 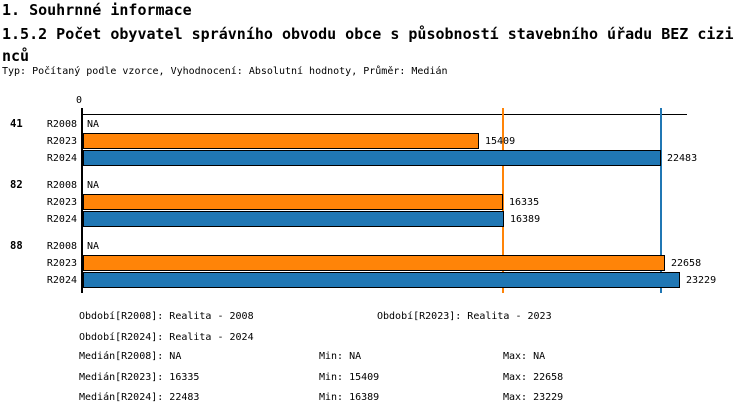 What do you see at coordinates (130, 356) in the screenshot?
I see `legend-median-entry: Medián[R2008]: NA` at bounding box center [130, 356].